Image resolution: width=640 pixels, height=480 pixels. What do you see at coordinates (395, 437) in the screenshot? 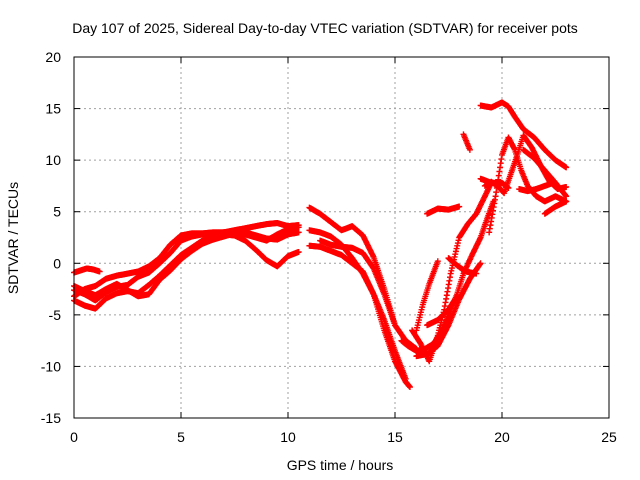
I see `x-tick-label: 15` at bounding box center [395, 437].